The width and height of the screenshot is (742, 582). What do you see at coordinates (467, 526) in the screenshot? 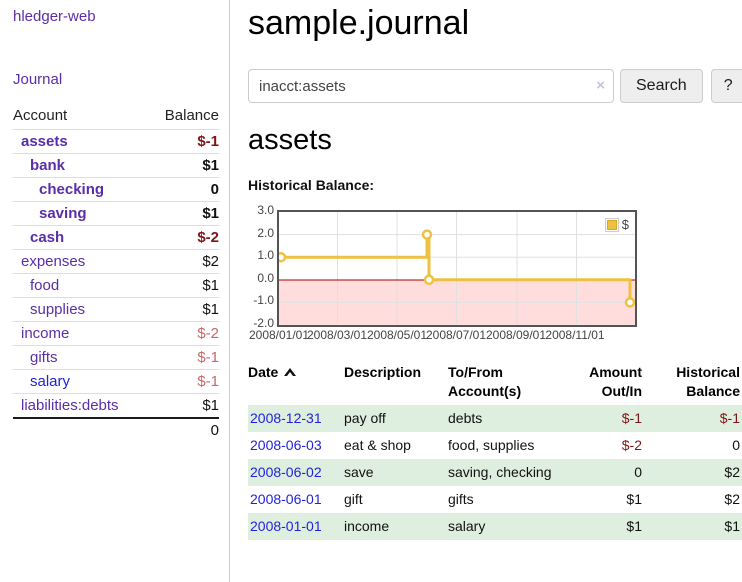
I see `accounts-cell: salary` at bounding box center [467, 526].